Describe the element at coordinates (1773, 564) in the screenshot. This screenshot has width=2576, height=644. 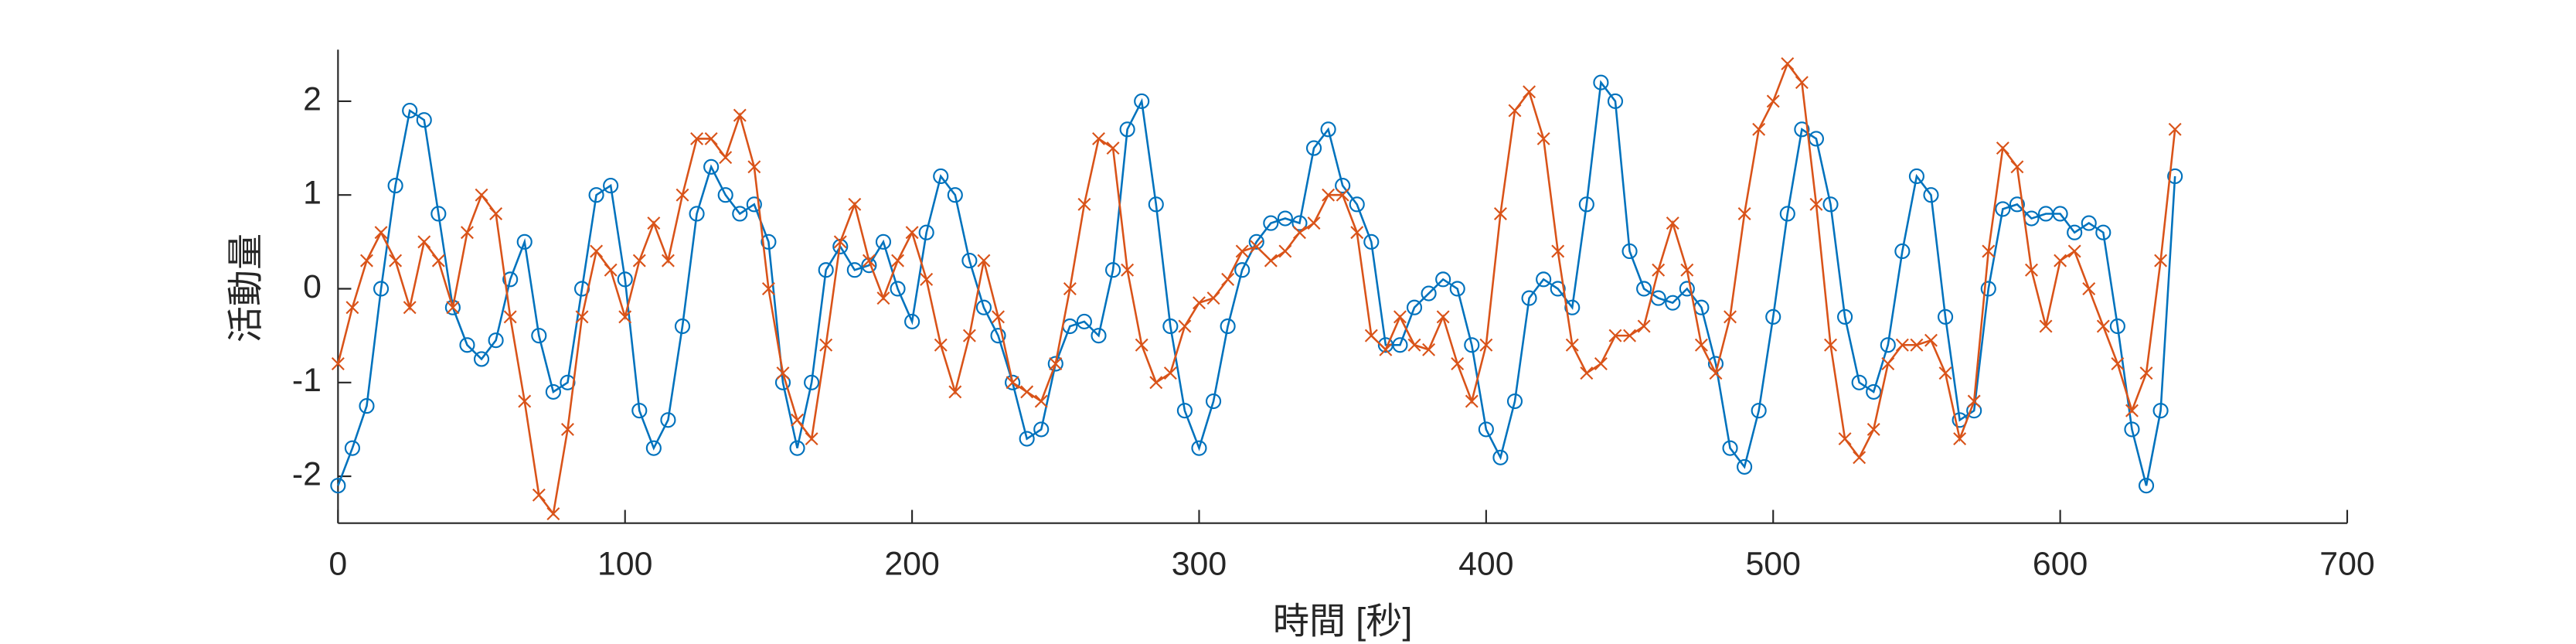
I see `x-tick-label: 500` at that location.